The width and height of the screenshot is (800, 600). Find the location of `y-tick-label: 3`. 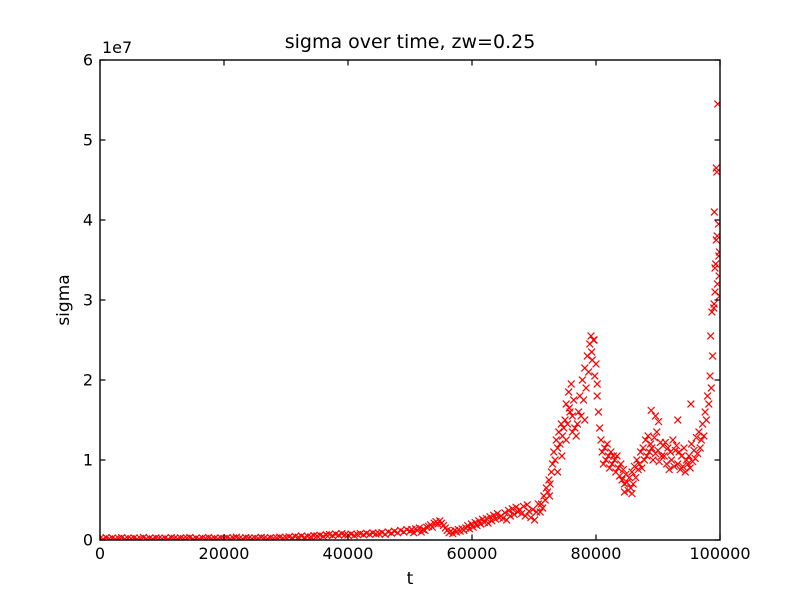

y-tick-label: 3 is located at coordinates (88, 300).